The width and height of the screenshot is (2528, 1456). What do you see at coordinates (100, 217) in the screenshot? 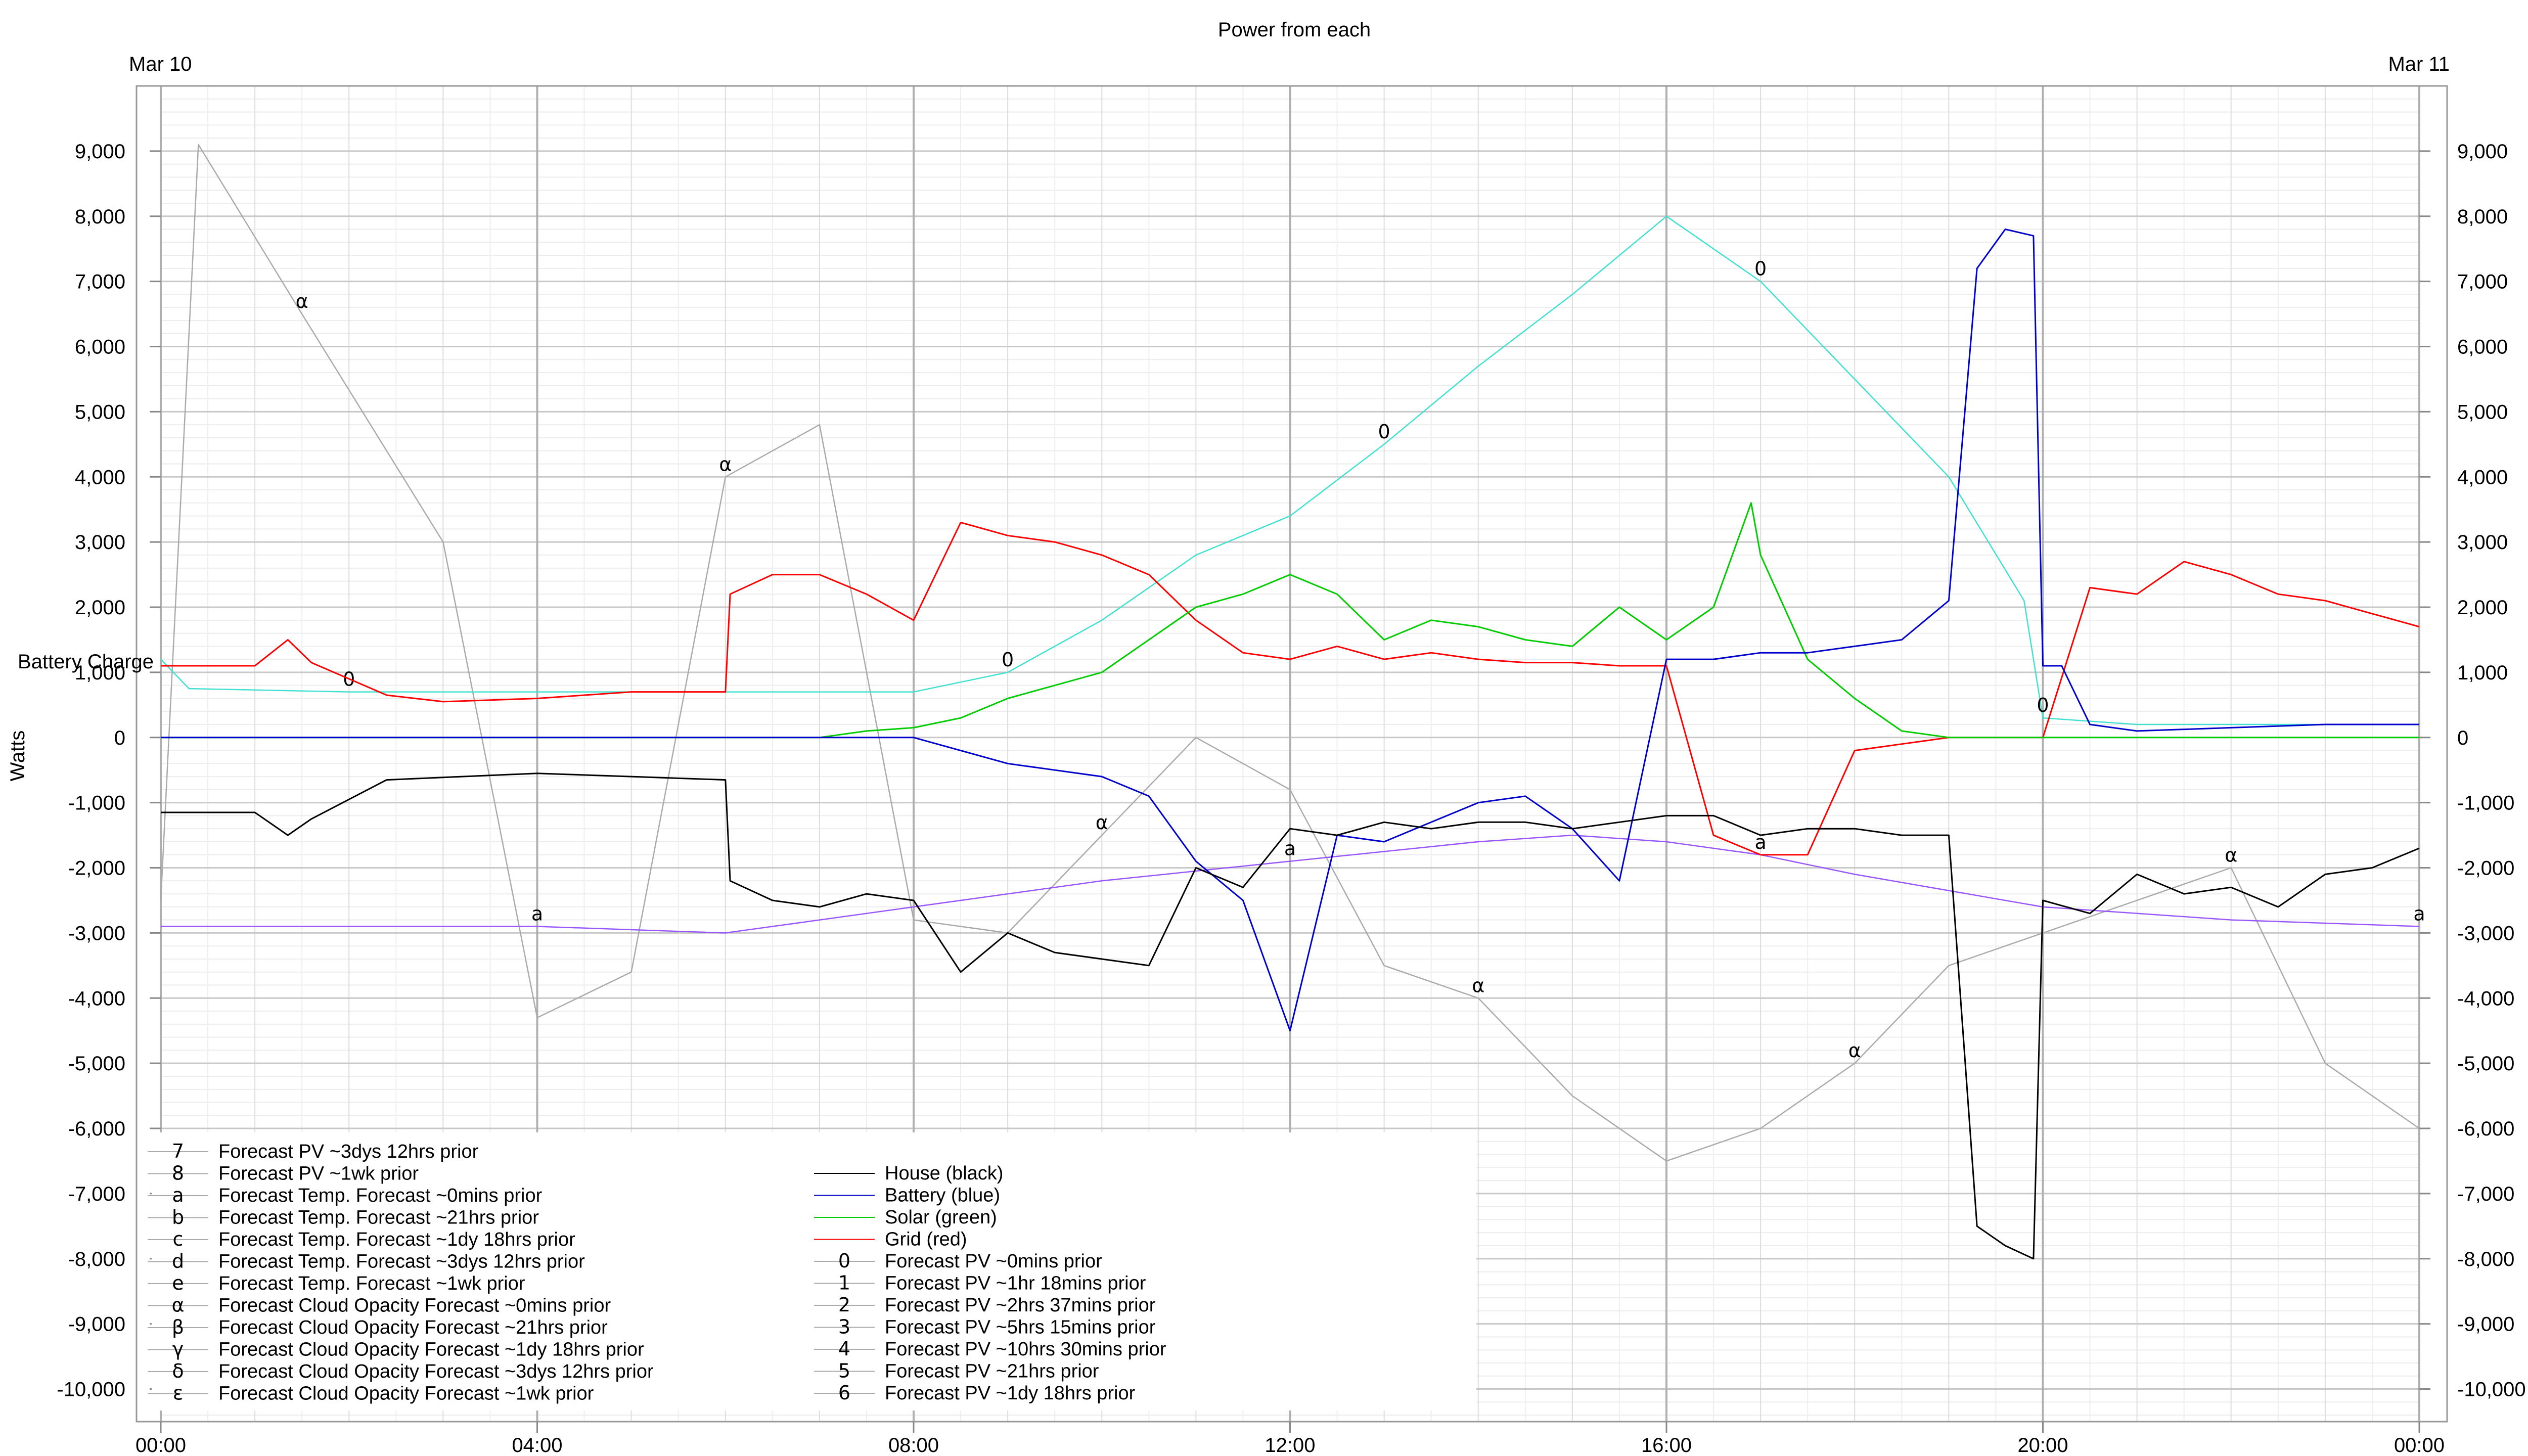
I see `y-tick-label-left: 8,000` at bounding box center [100, 217].